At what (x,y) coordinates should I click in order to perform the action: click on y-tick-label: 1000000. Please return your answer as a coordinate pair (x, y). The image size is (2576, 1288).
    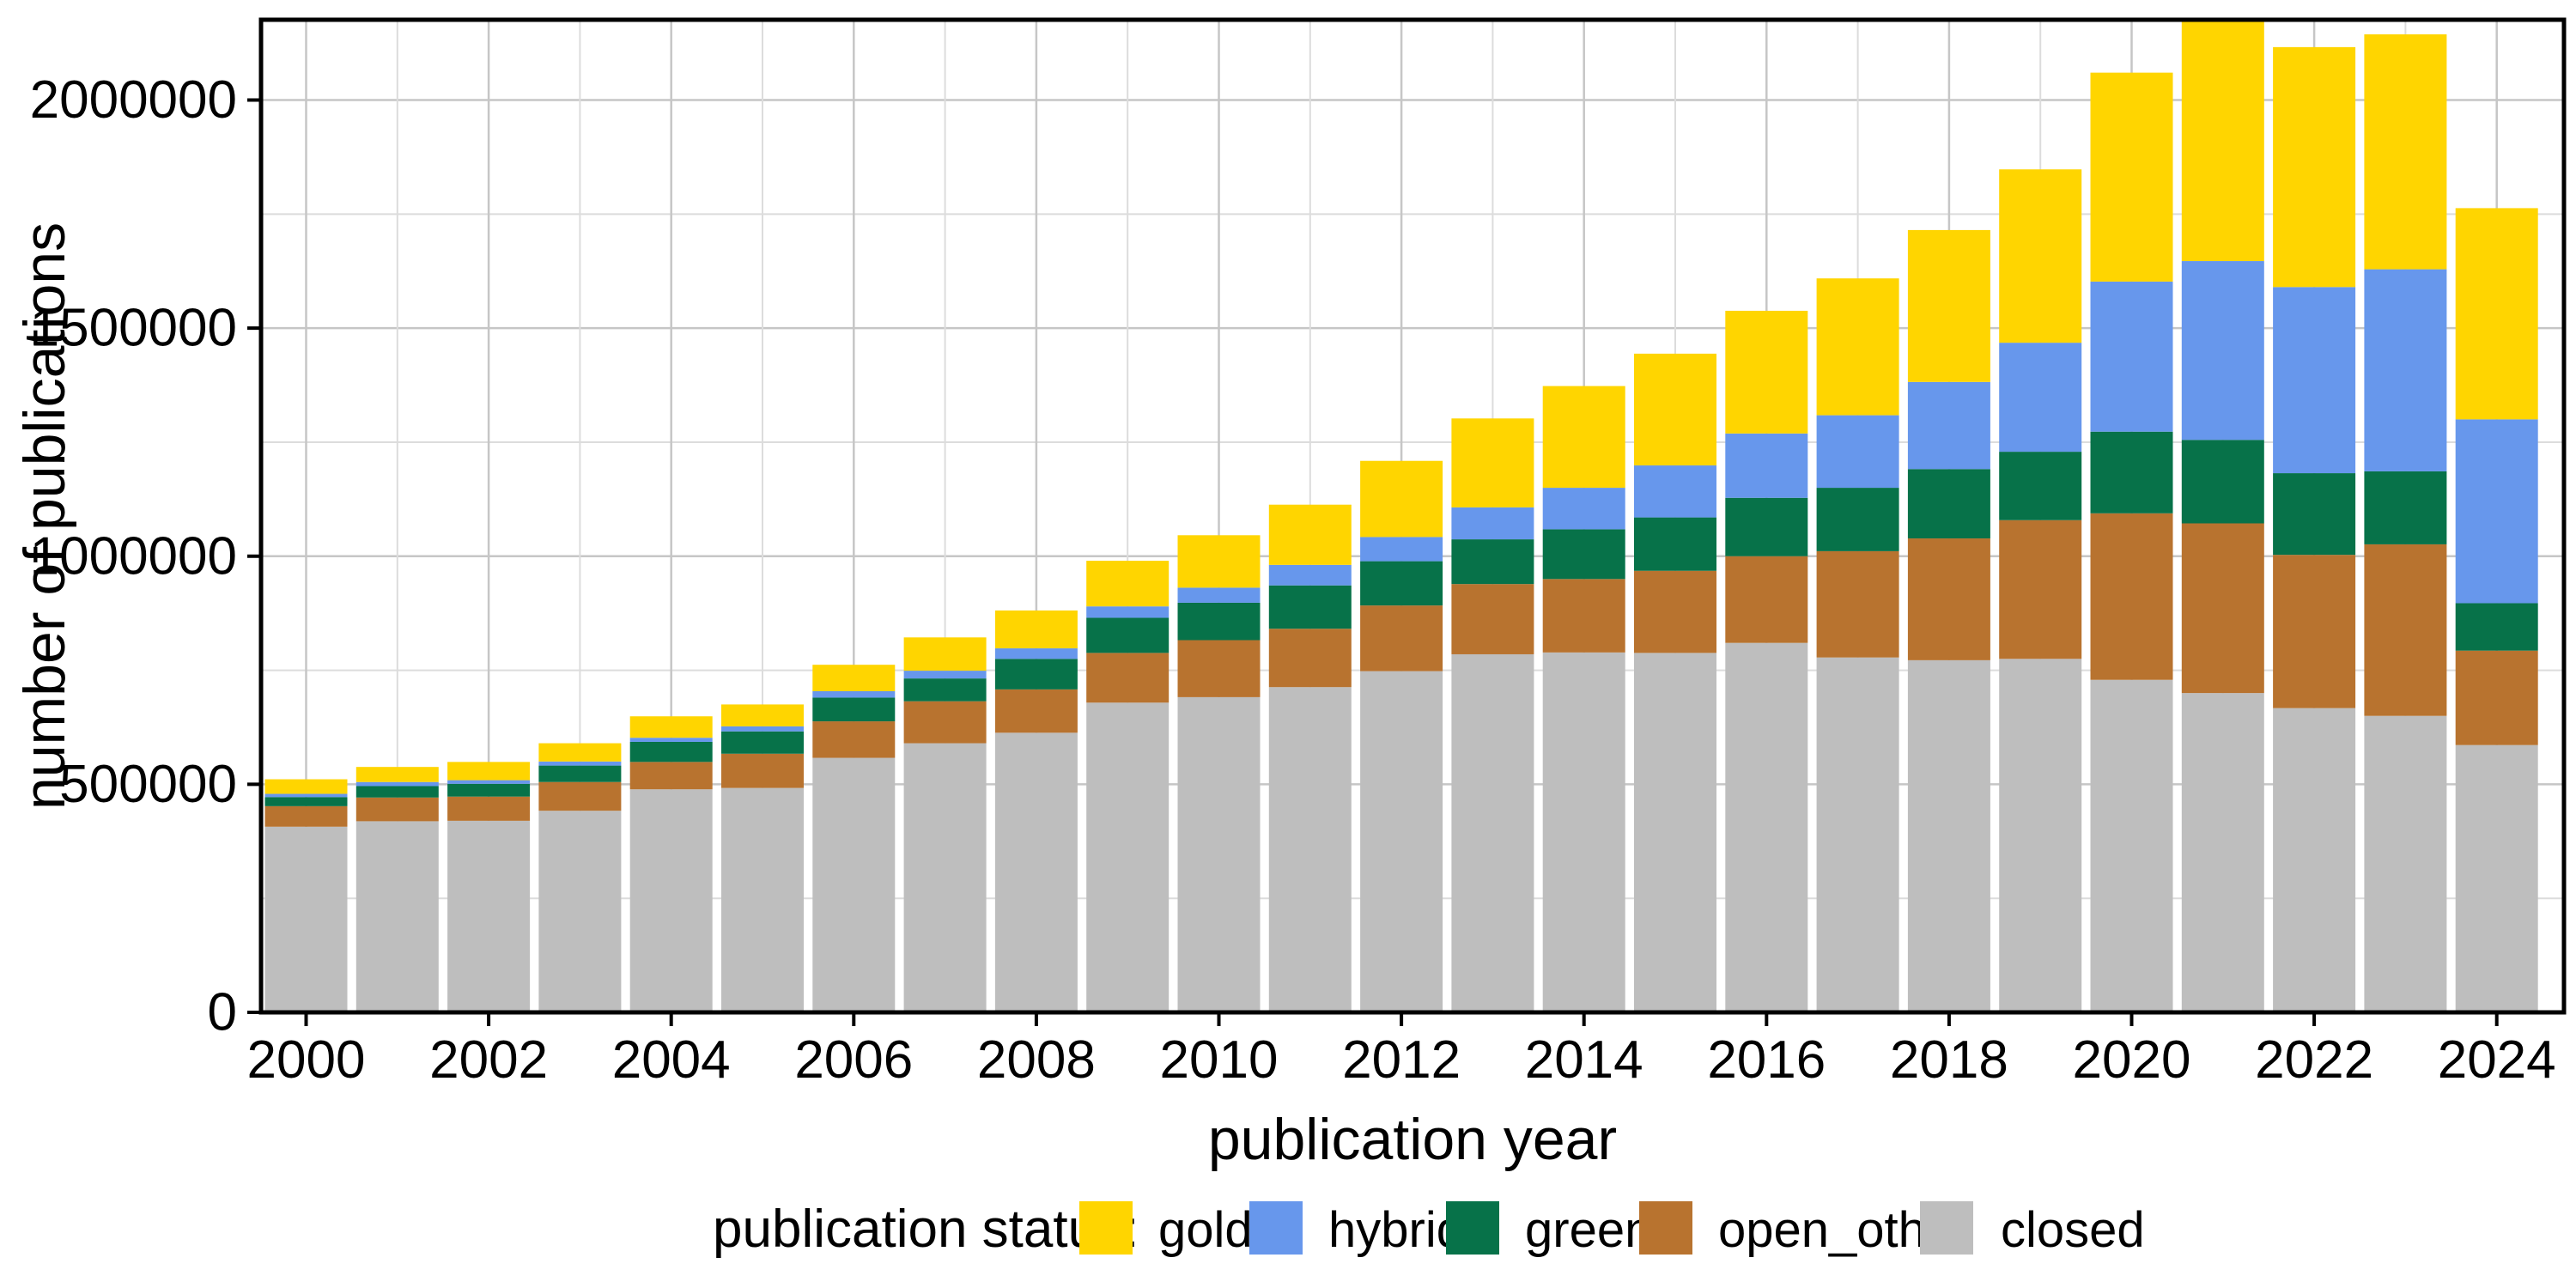
    Looking at the image, I should click on (133, 556).